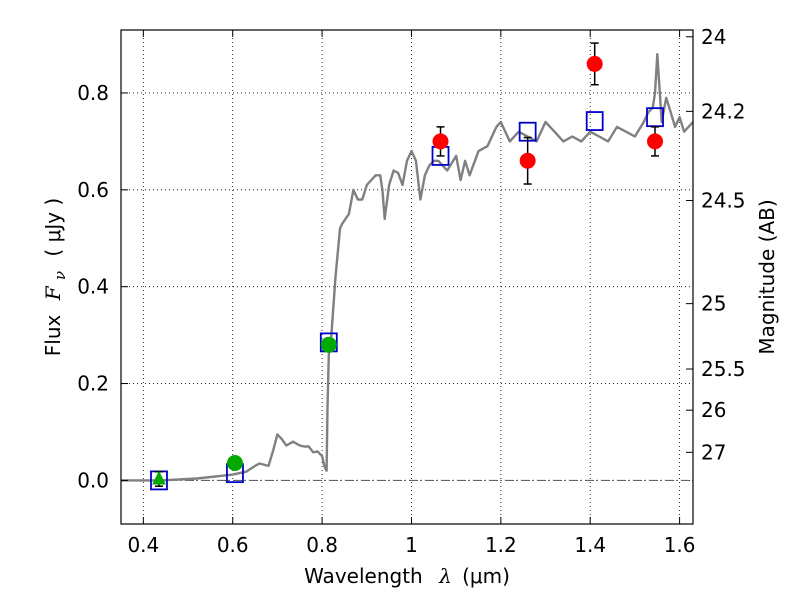  I want to click on y-tick-label: 0.2, so click(93, 384).